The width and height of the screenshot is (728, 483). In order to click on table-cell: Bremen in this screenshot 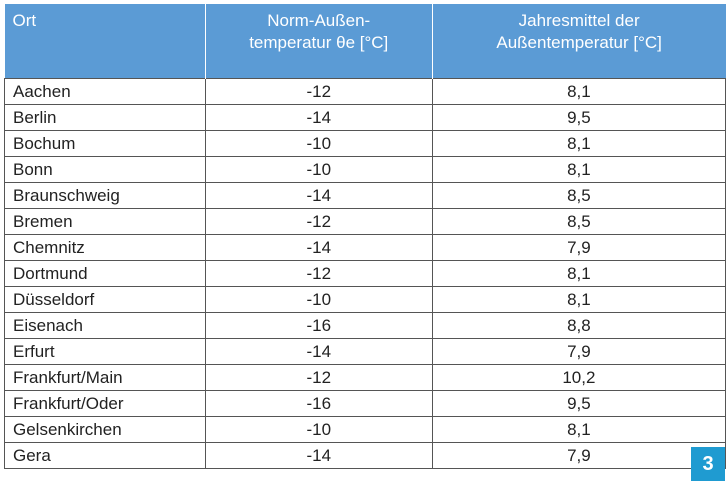, I will do `click(105, 221)`.